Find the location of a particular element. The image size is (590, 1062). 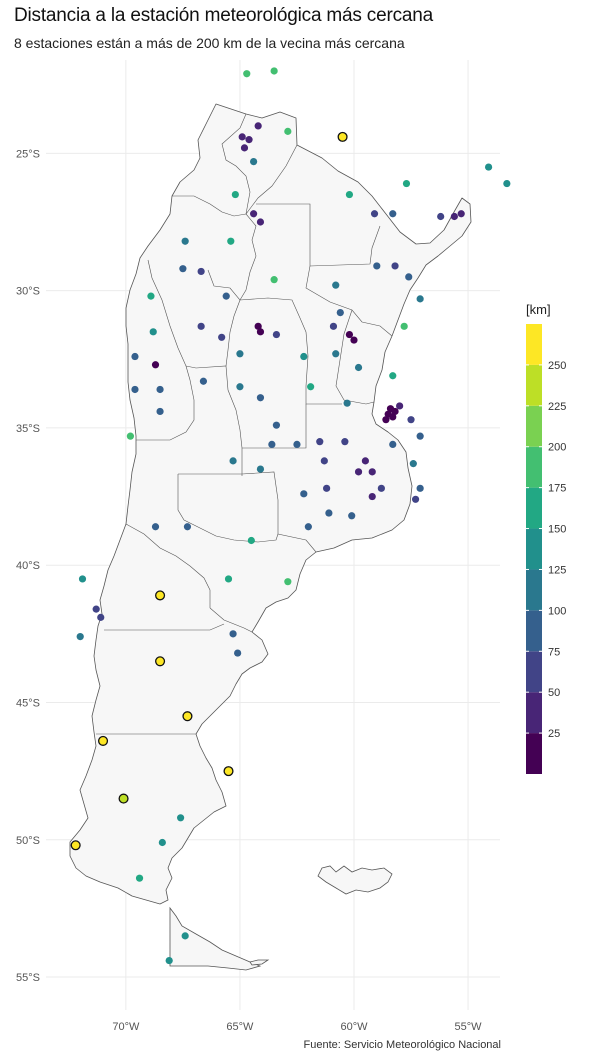

y-axis: 25°S 30°S 35°S 40°S 45°S 50°S 55°S is located at coordinates (28, 566).